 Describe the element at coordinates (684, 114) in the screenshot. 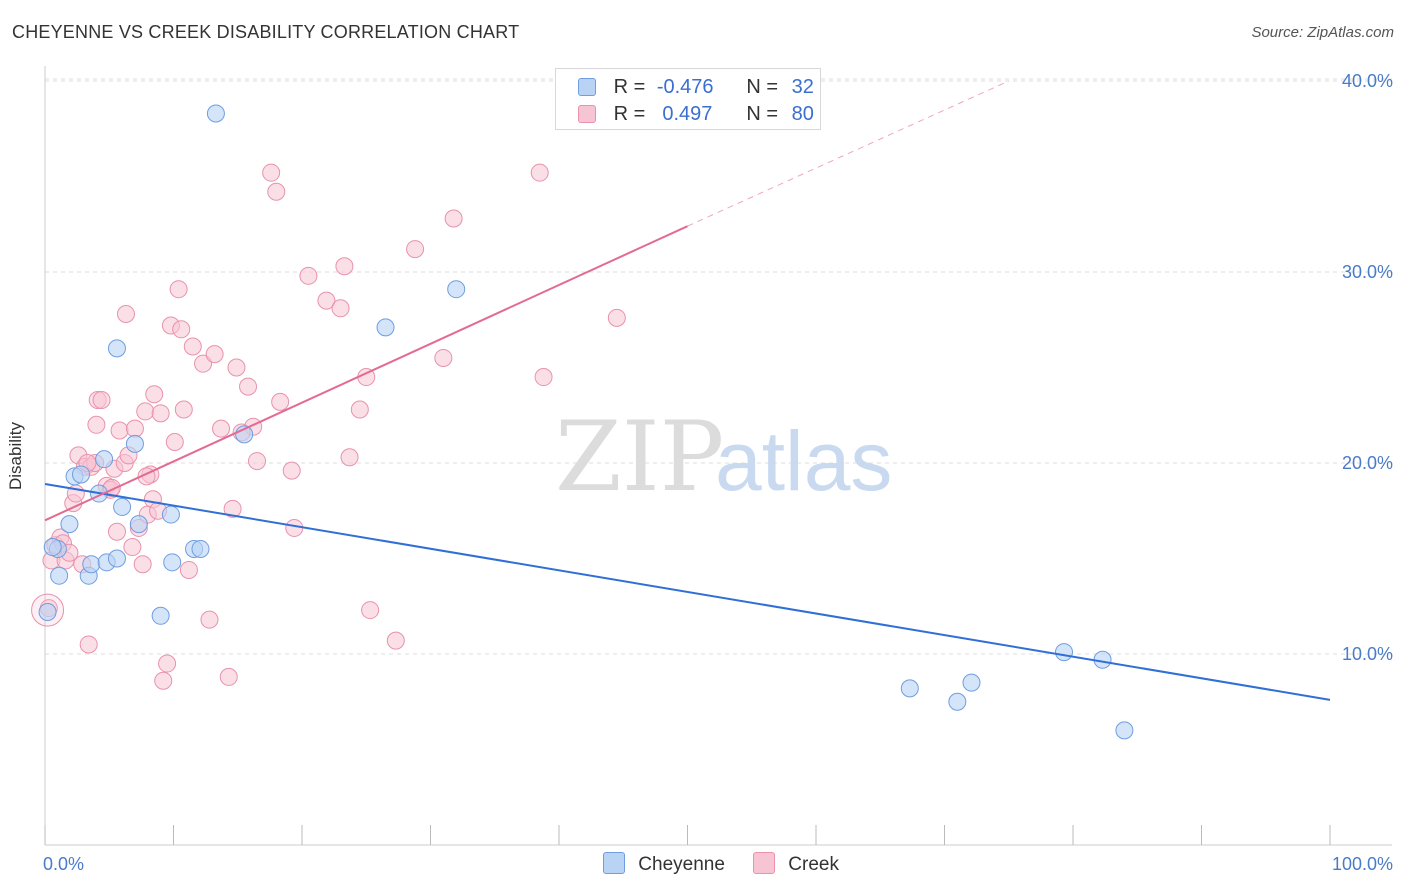

I see `legend-r-value: 0.497` at that location.